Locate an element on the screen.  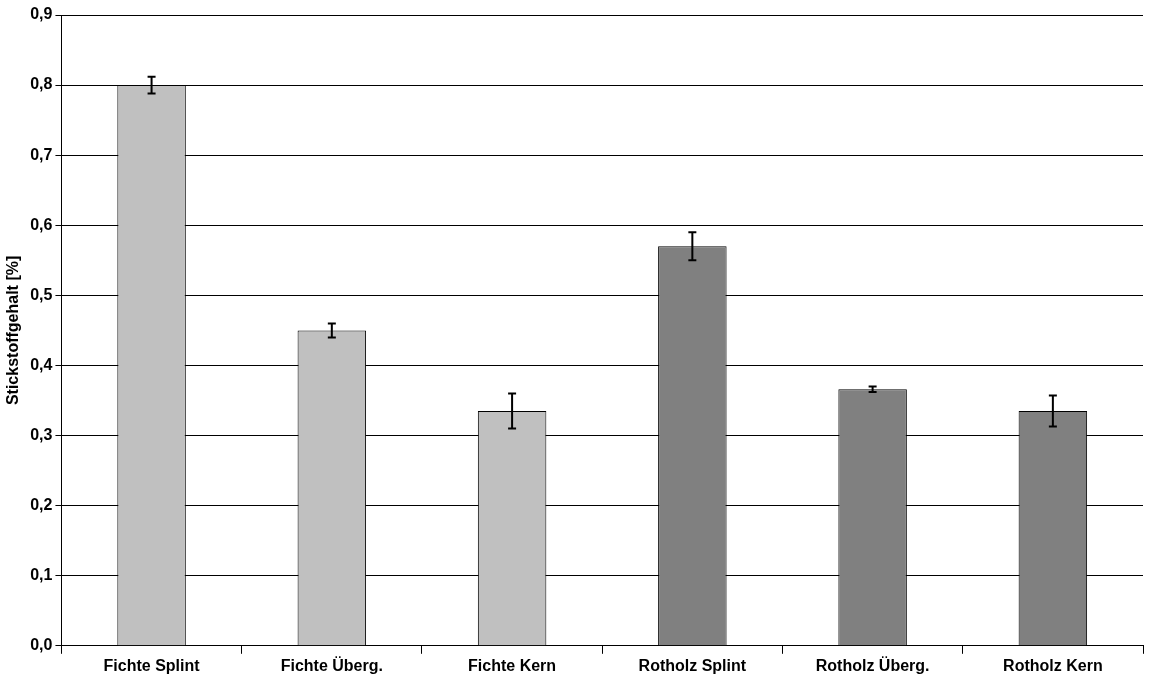
y-tick-label: 0,0 is located at coordinates (41, 645).